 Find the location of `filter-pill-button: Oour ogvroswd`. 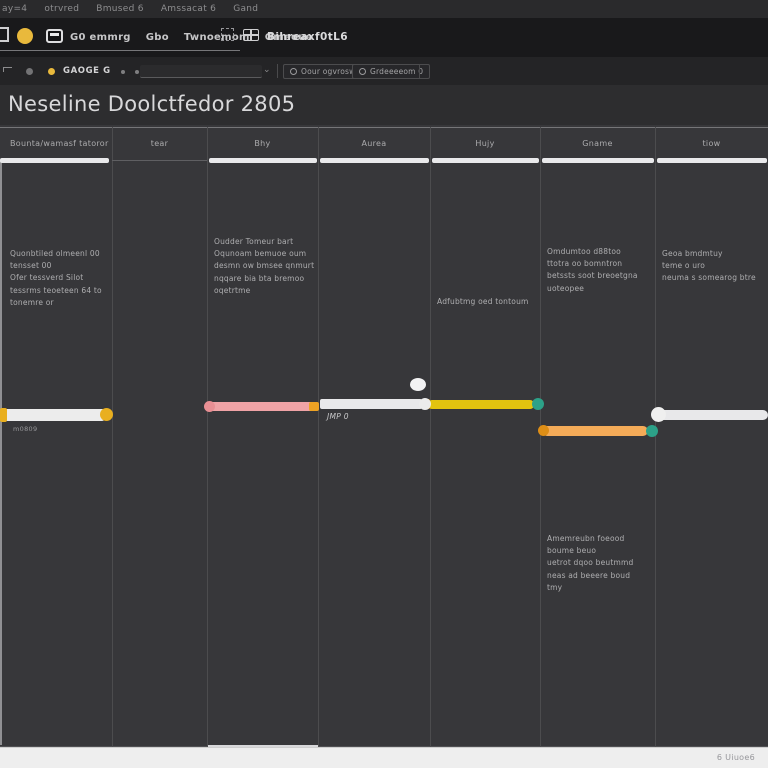

filter-pill-button: Oour ogvroswd is located at coordinates (325, 71).